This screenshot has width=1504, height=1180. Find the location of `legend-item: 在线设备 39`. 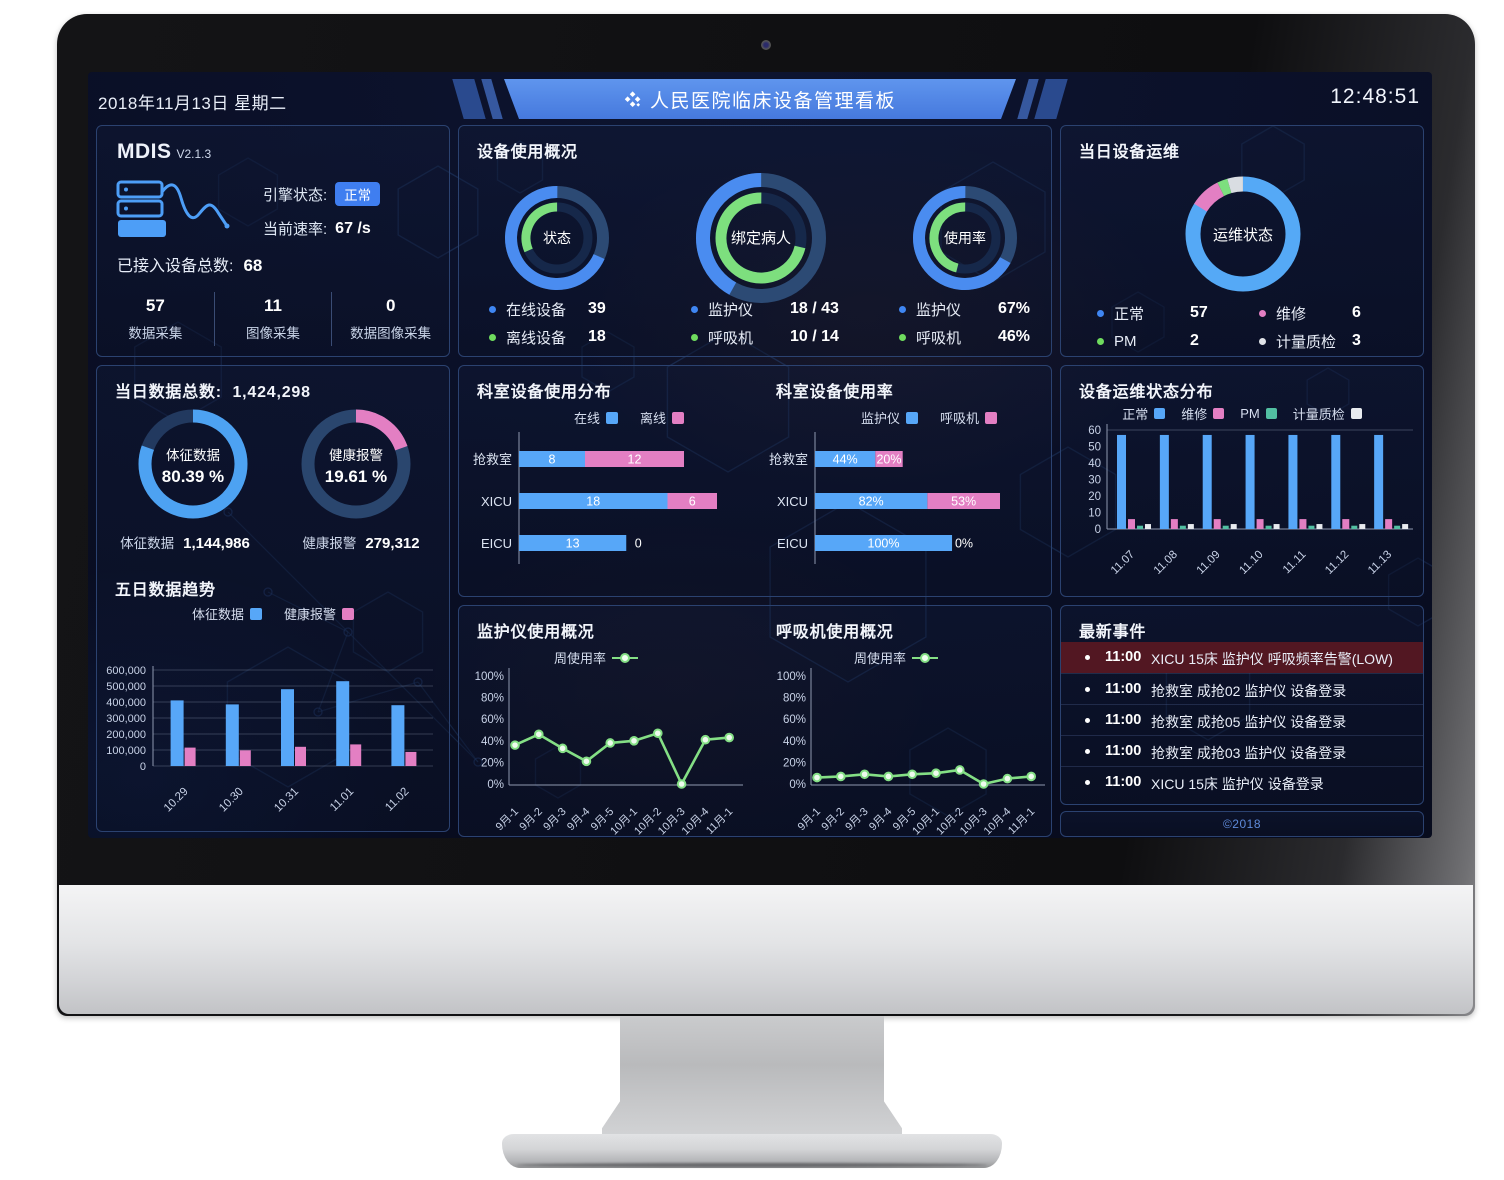

legend-item: 在线设备 39 is located at coordinates (547, 309).